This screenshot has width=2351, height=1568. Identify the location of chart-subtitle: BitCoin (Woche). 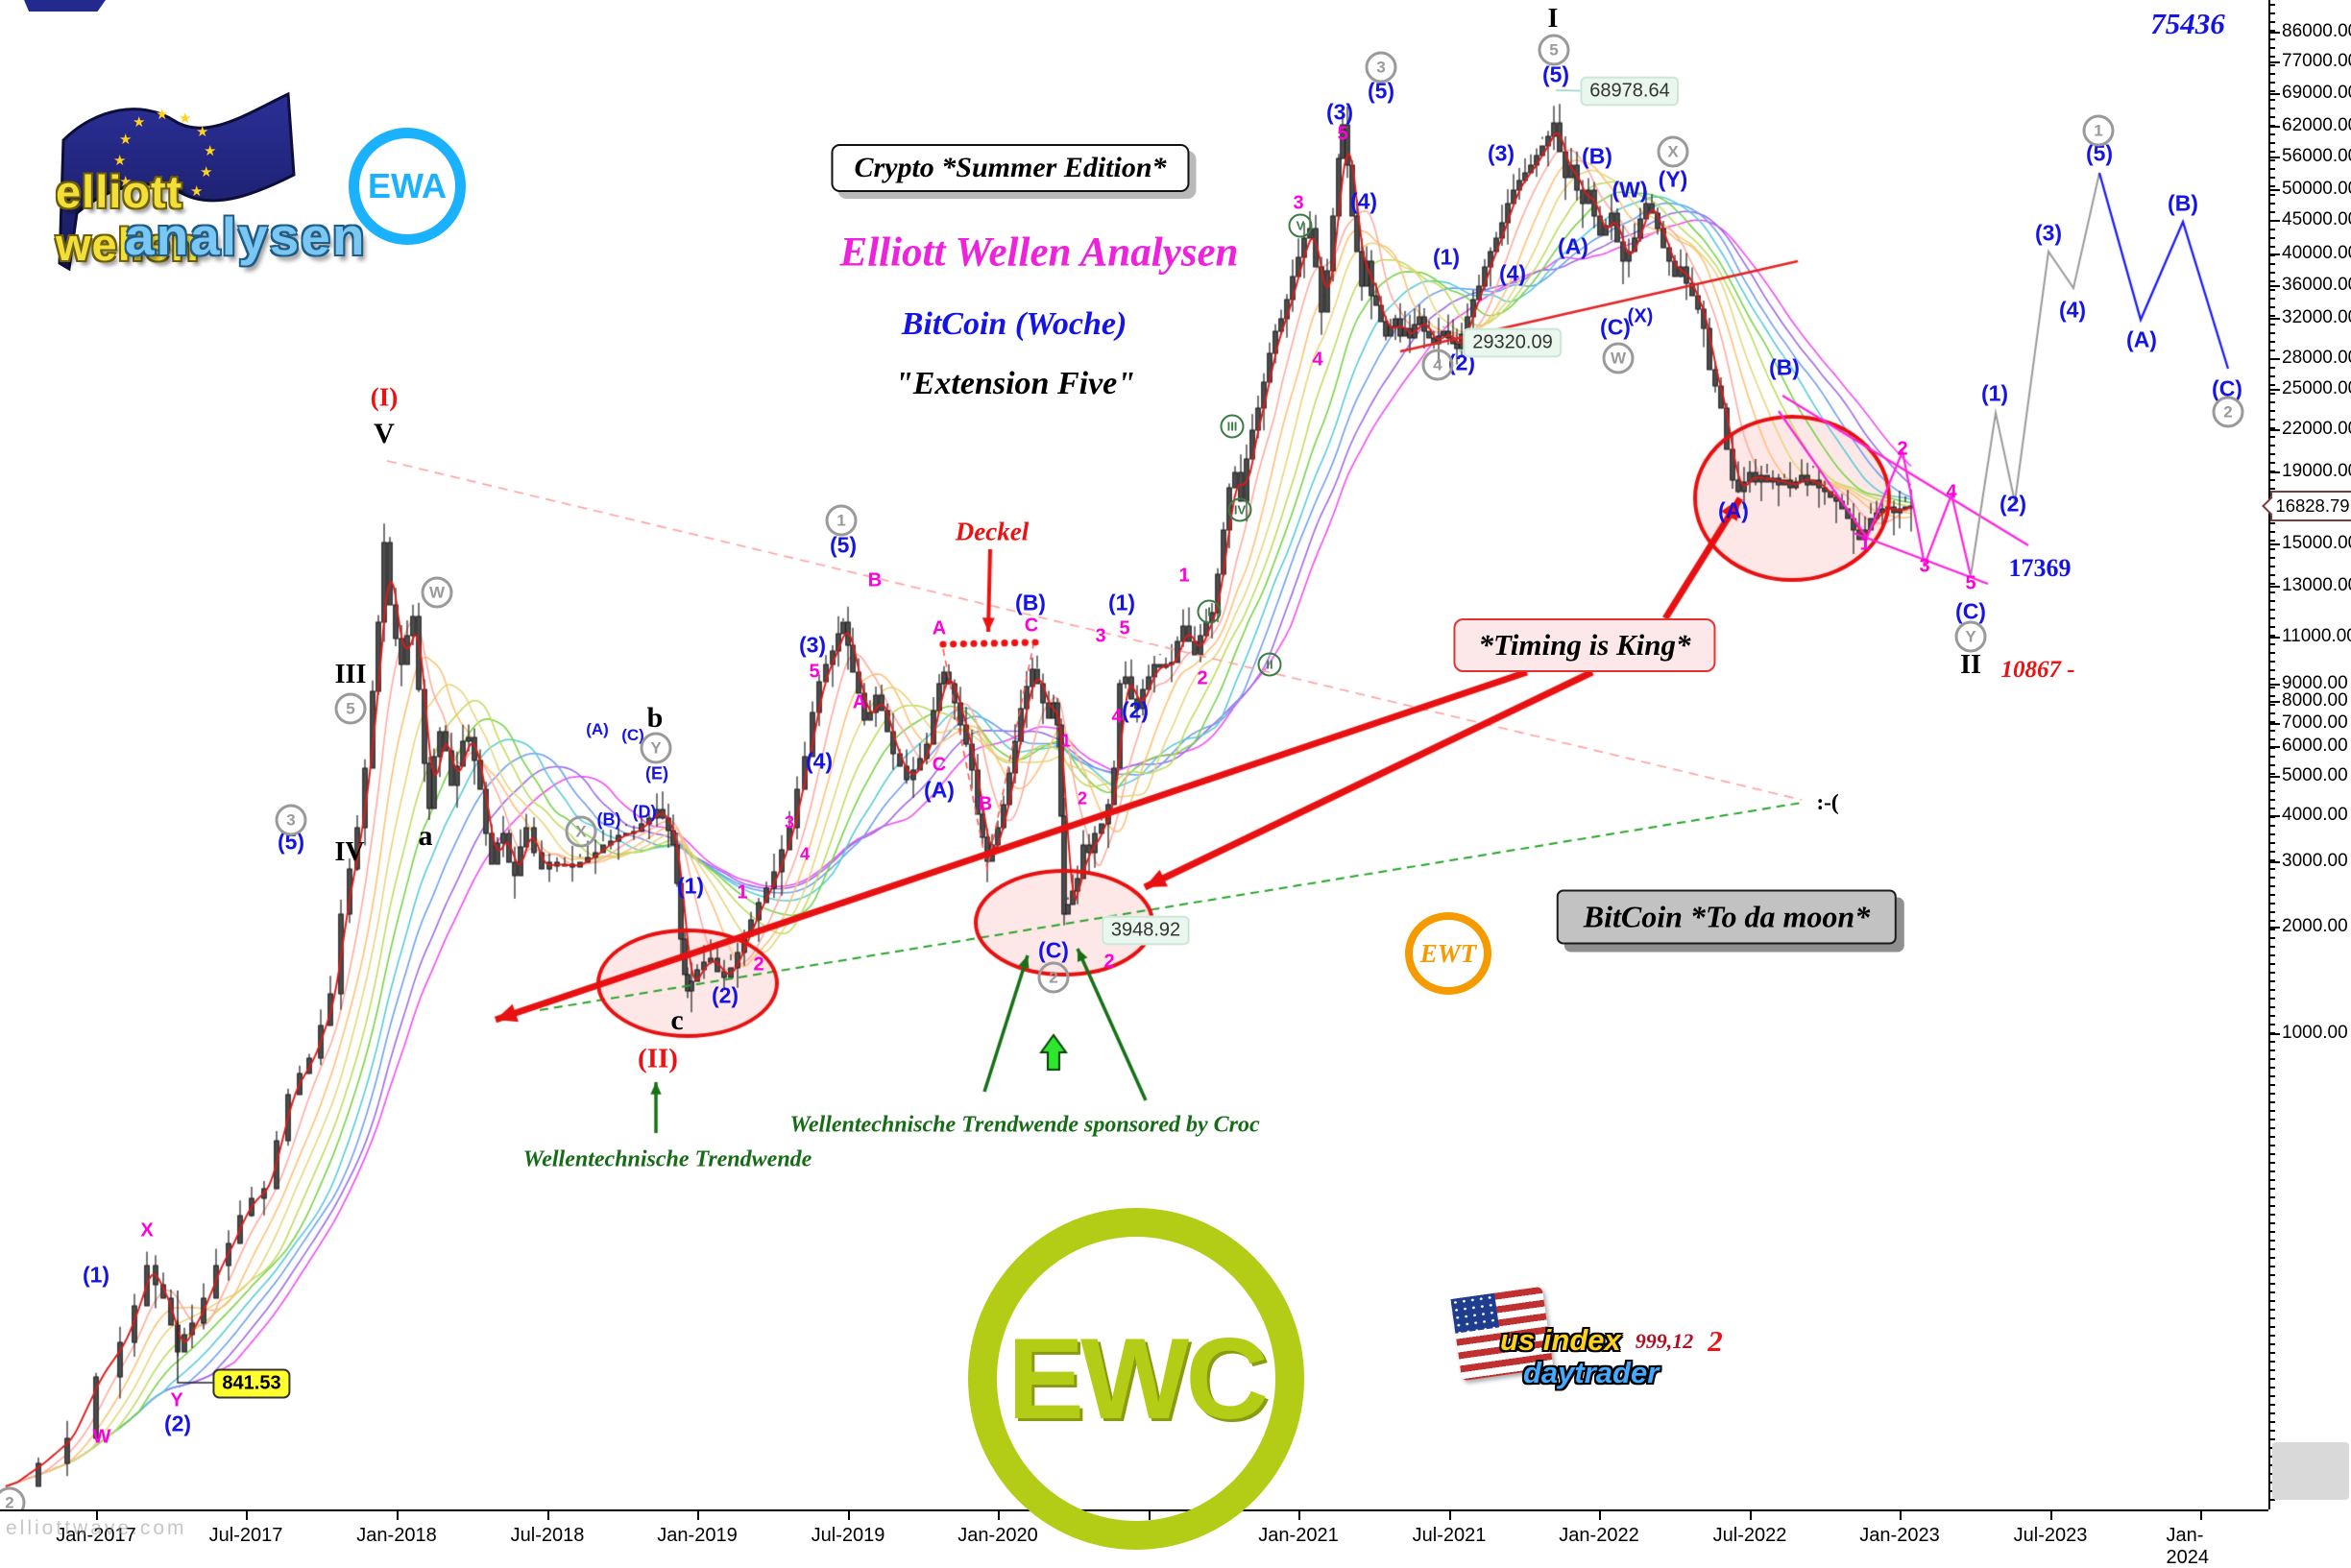
(1014, 324).